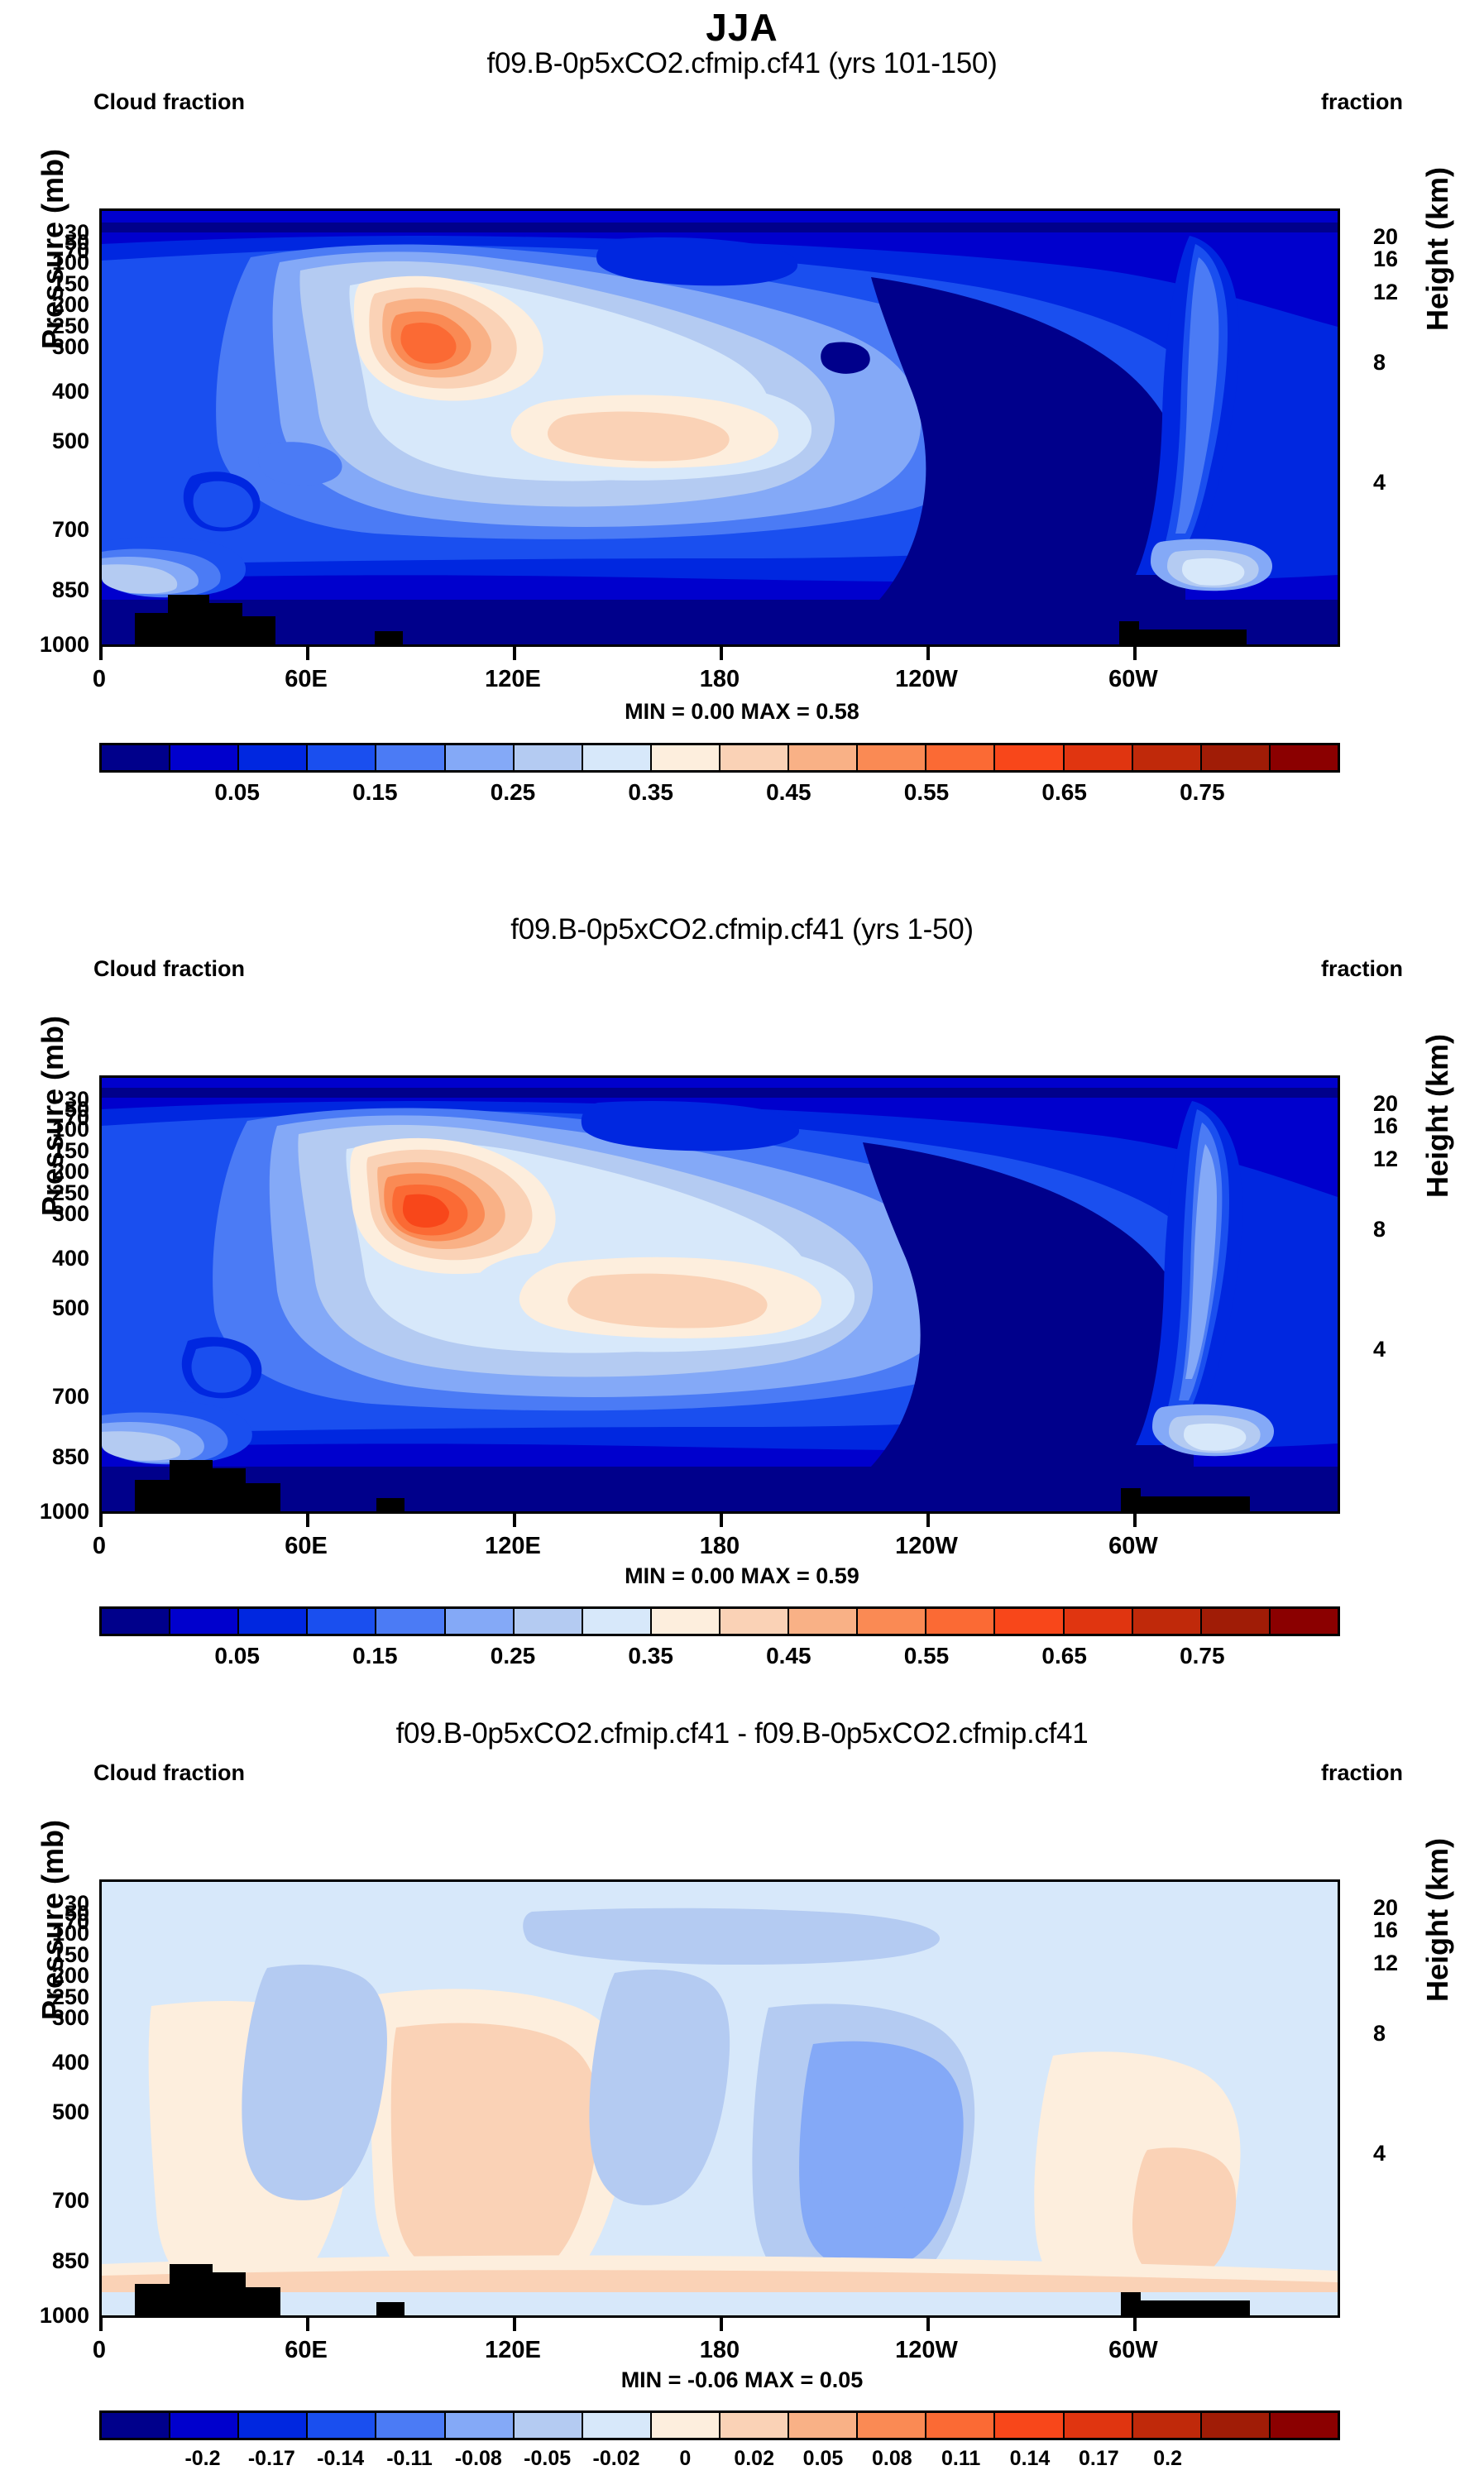  I want to click on panel-3-colorbar, so click(719, 2425).